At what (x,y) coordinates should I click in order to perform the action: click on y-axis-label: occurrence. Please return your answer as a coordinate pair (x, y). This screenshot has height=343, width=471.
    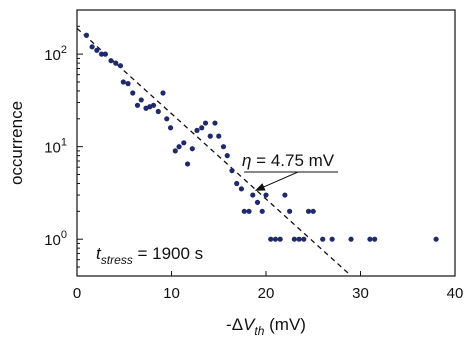
    Looking at the image, I should click on (16, 143).